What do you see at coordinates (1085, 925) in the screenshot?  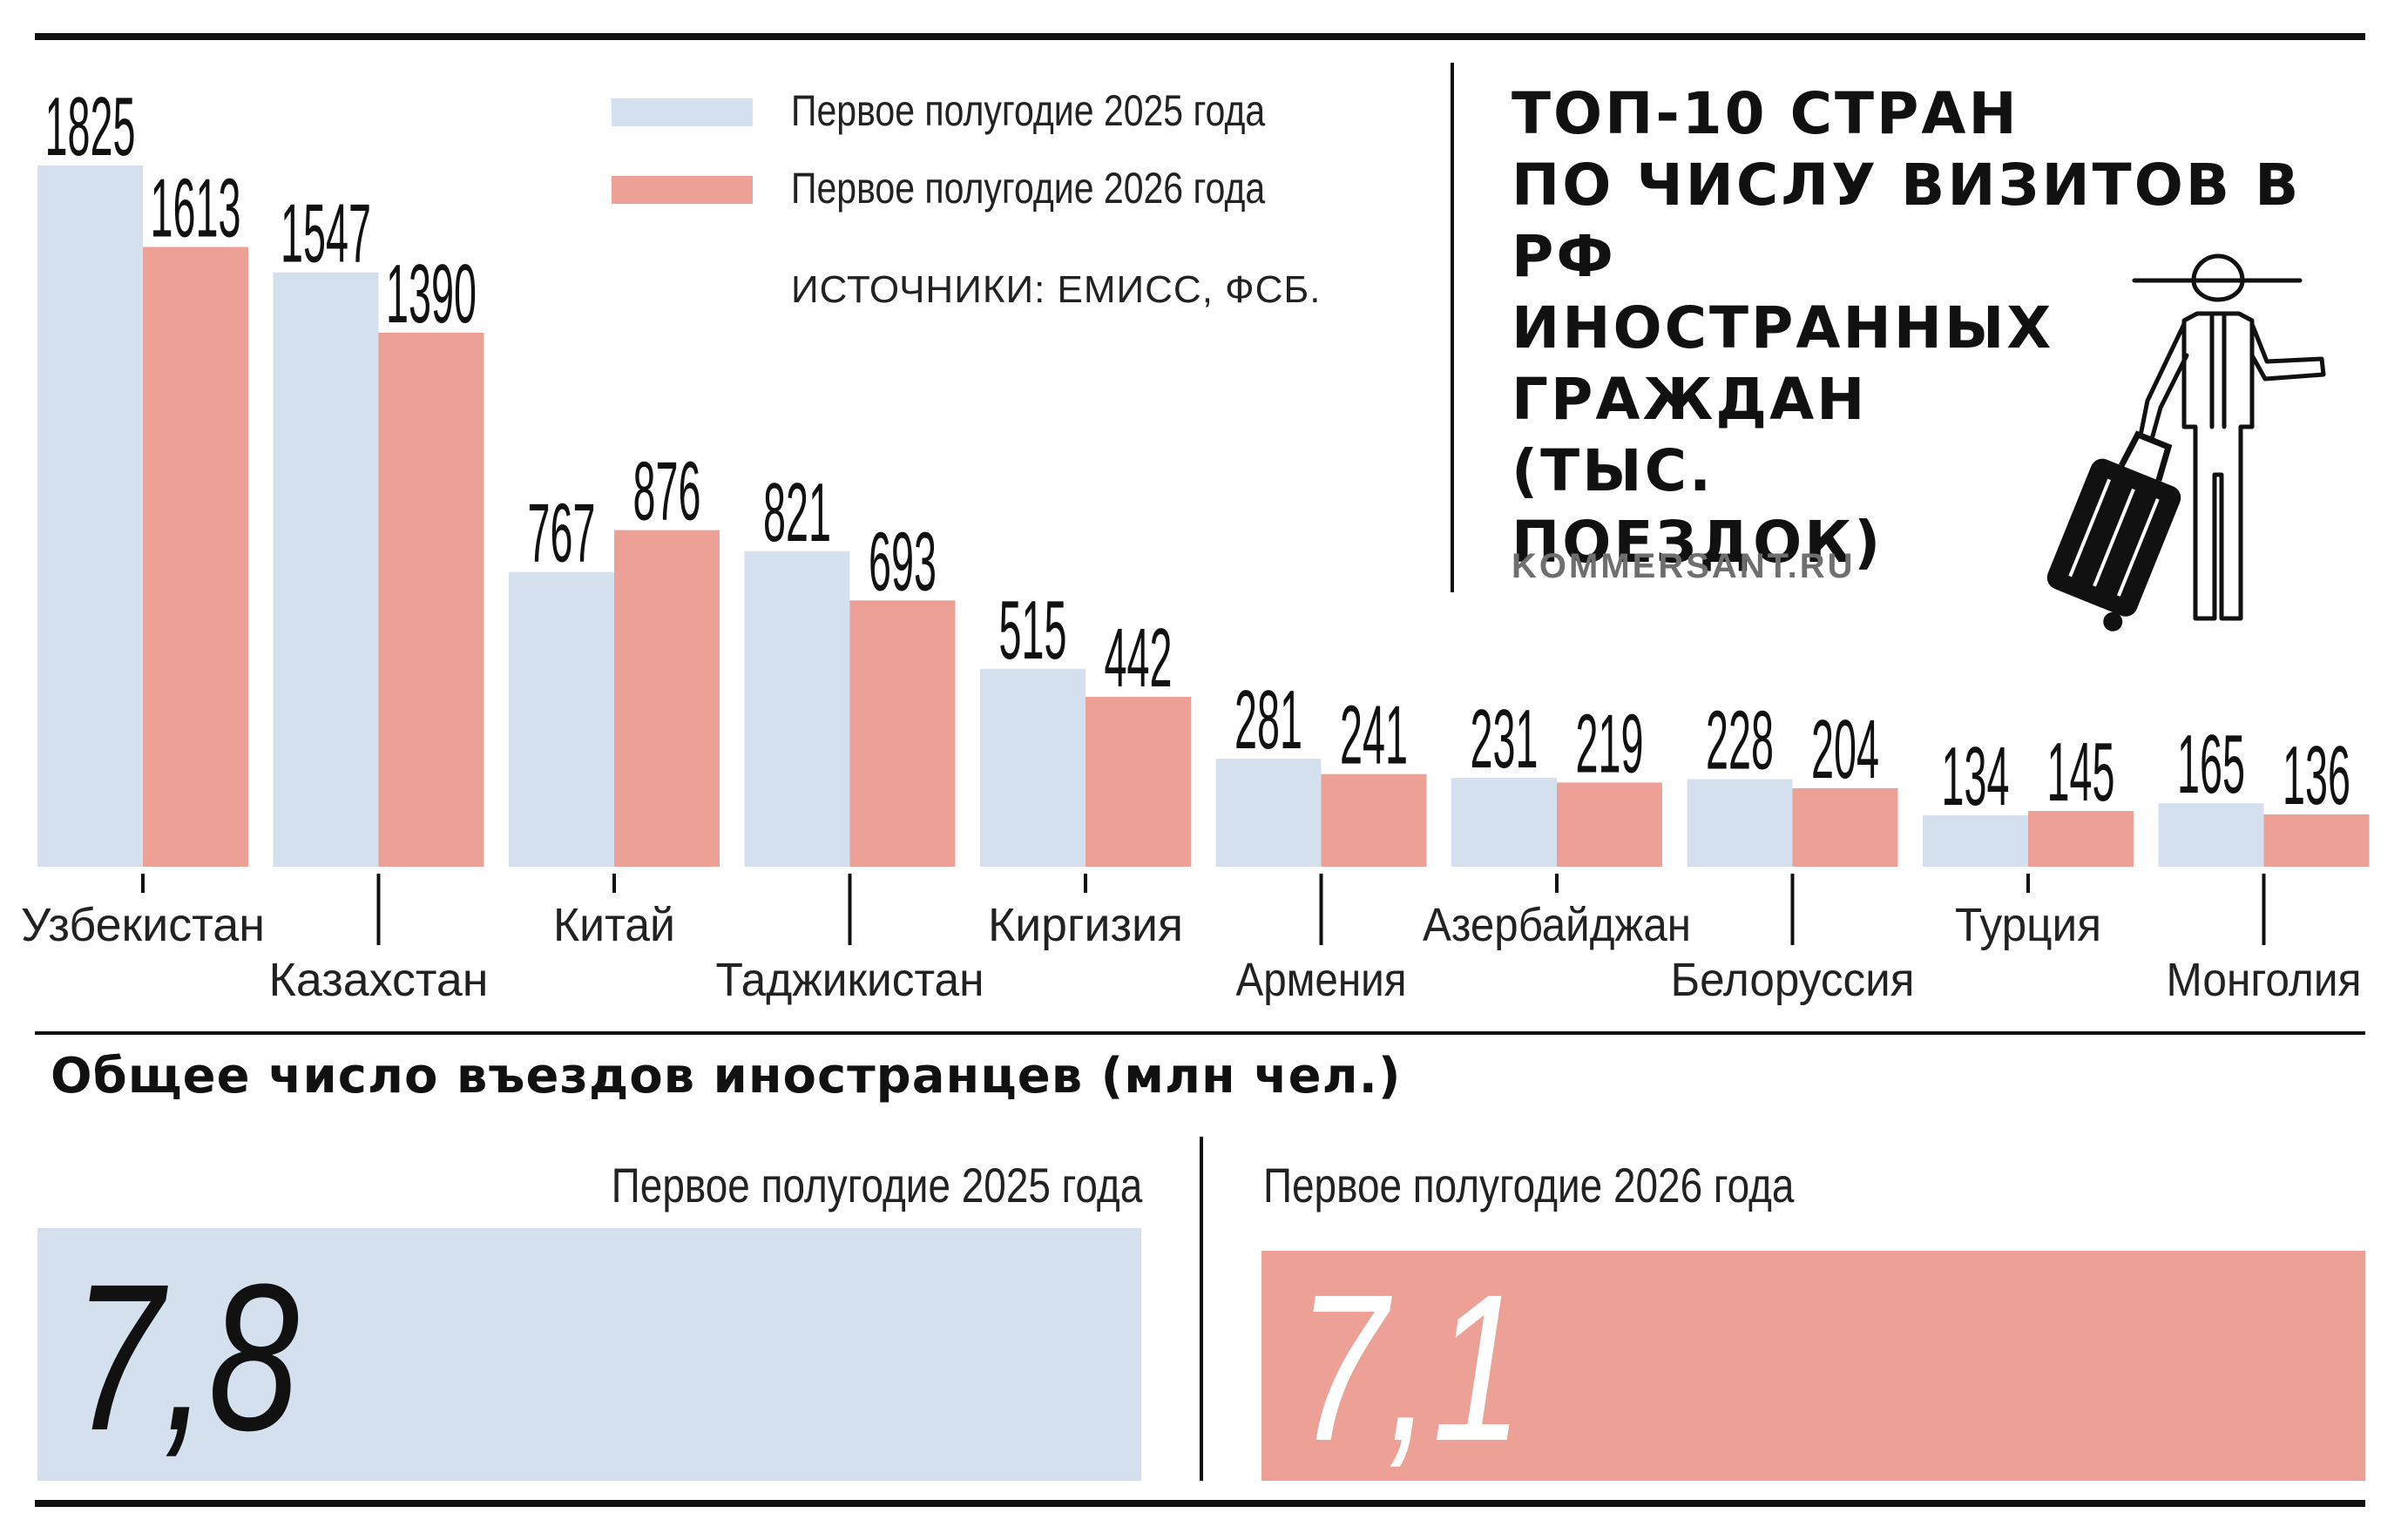 I see `category-label: Киргизия` at bounding box center [1085, 925].